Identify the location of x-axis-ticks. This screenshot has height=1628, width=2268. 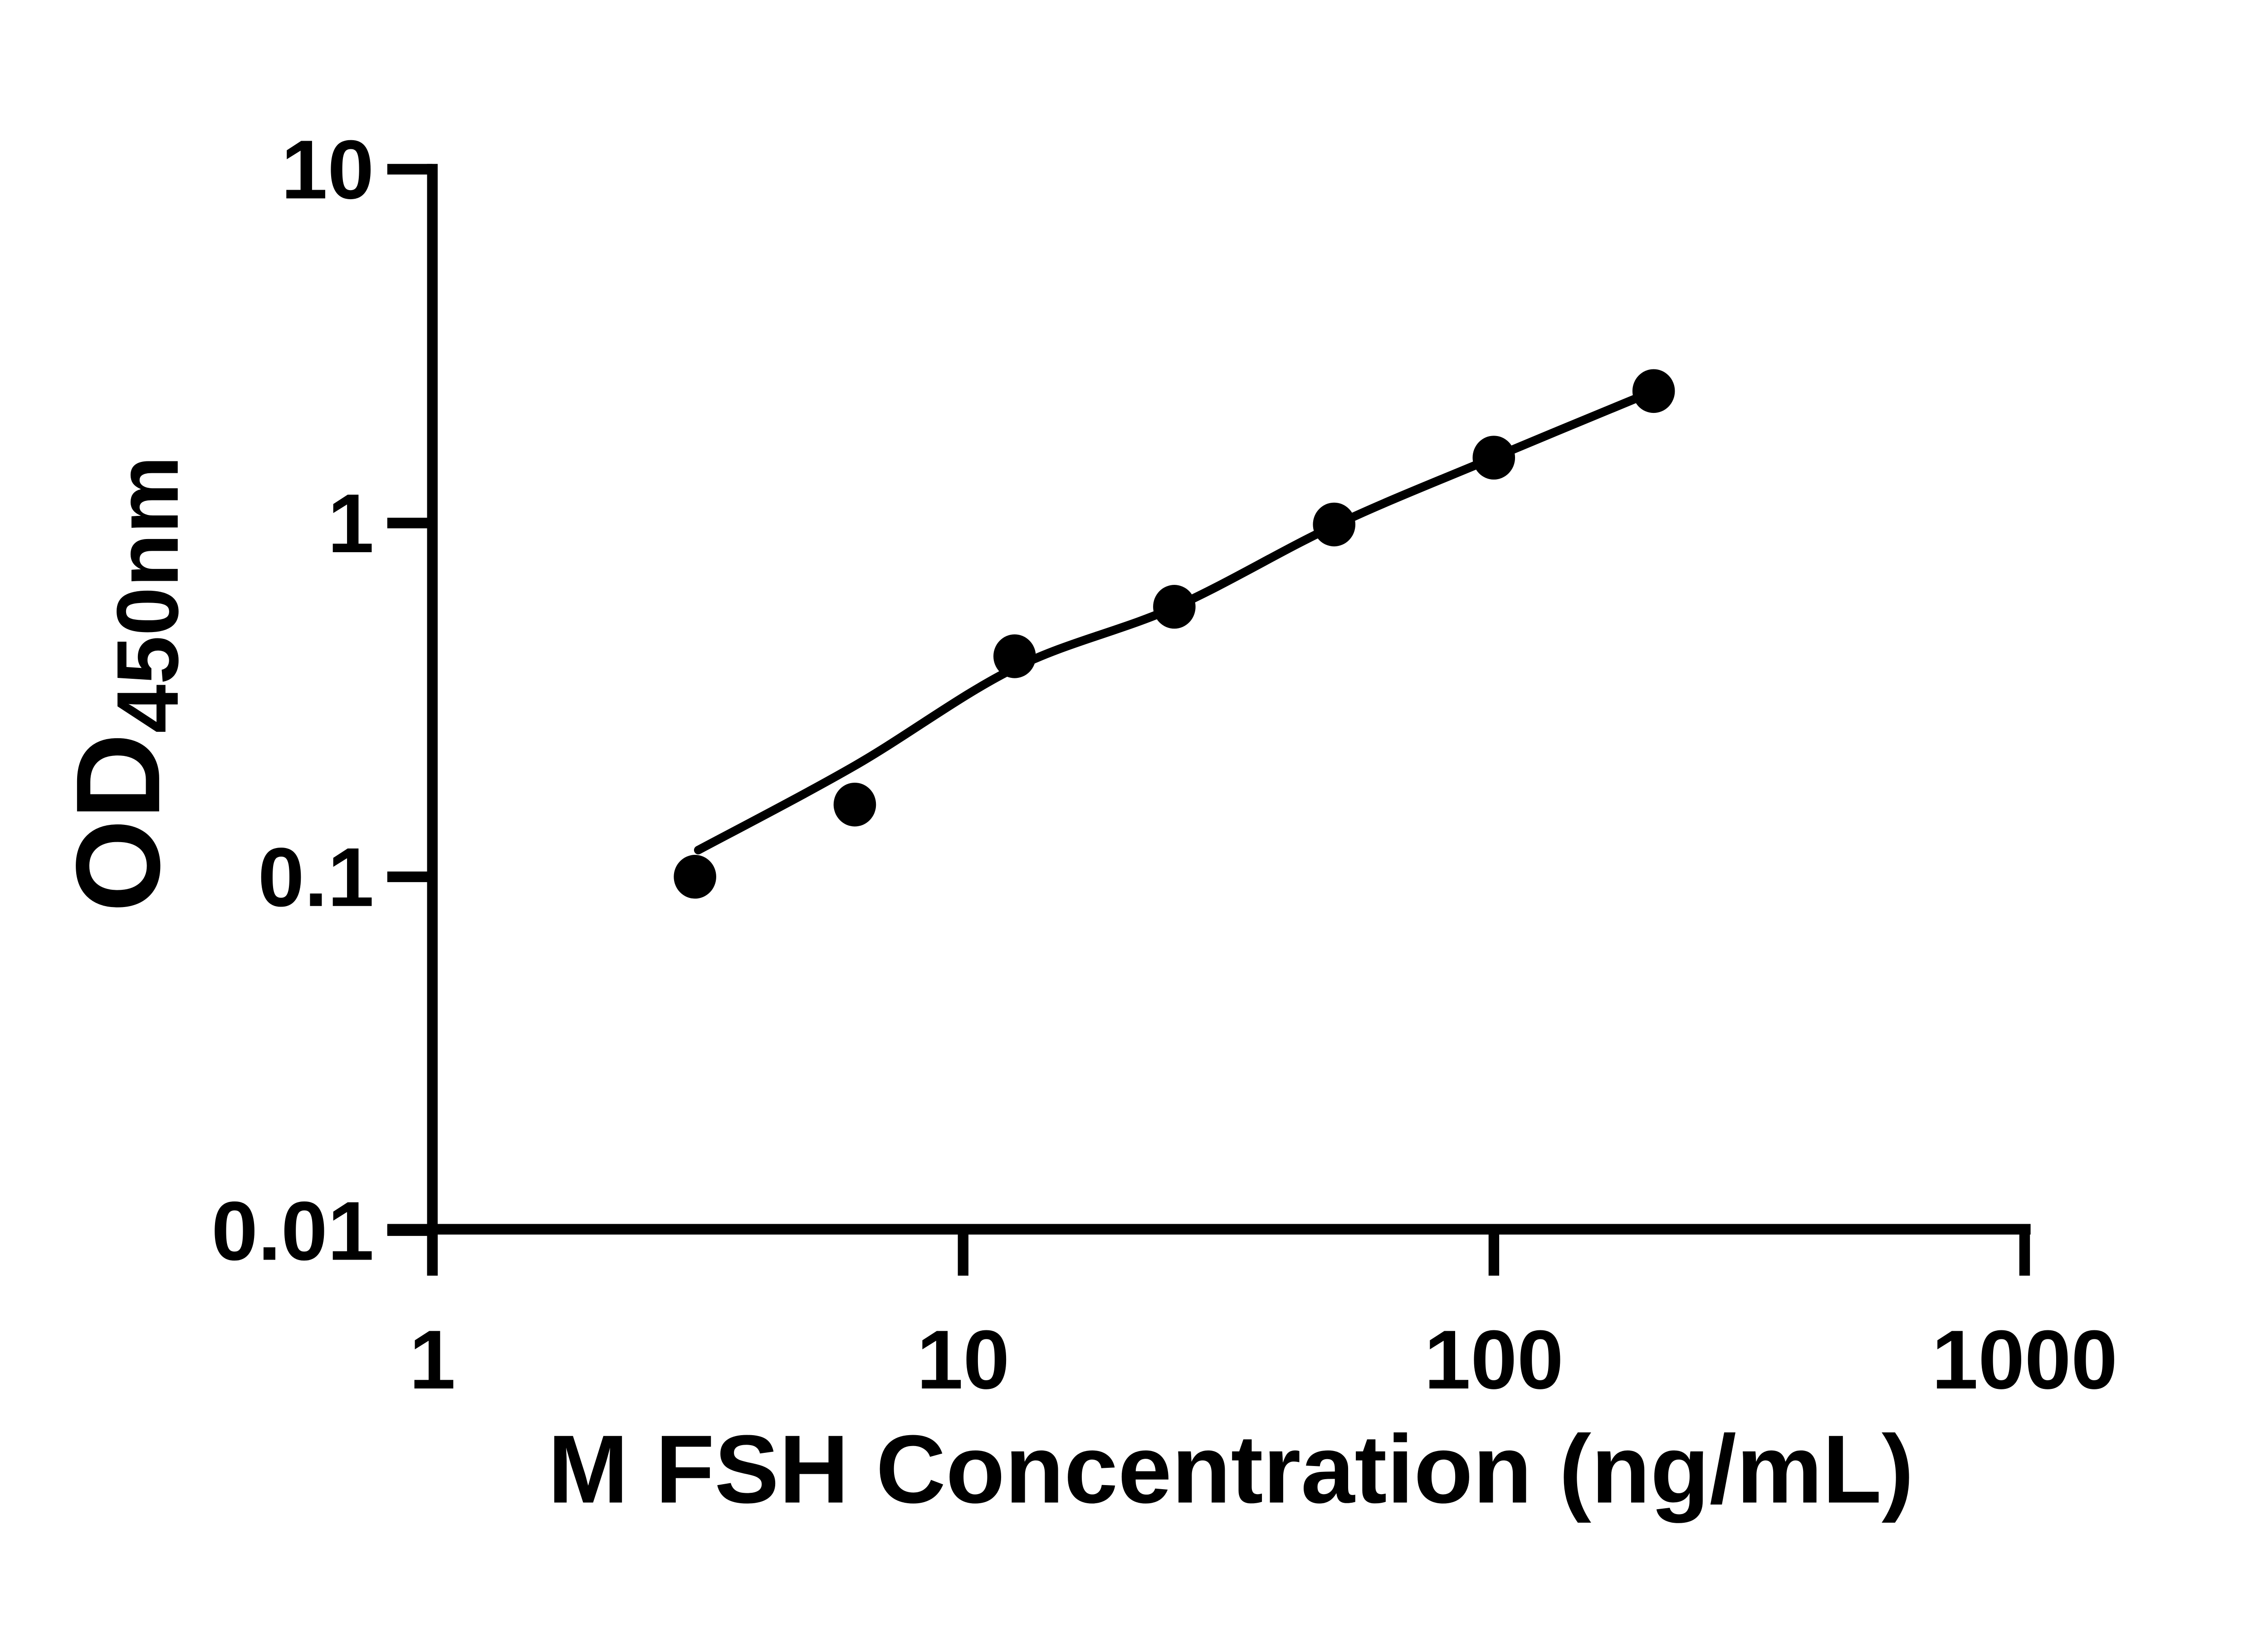
(1228, 1252).